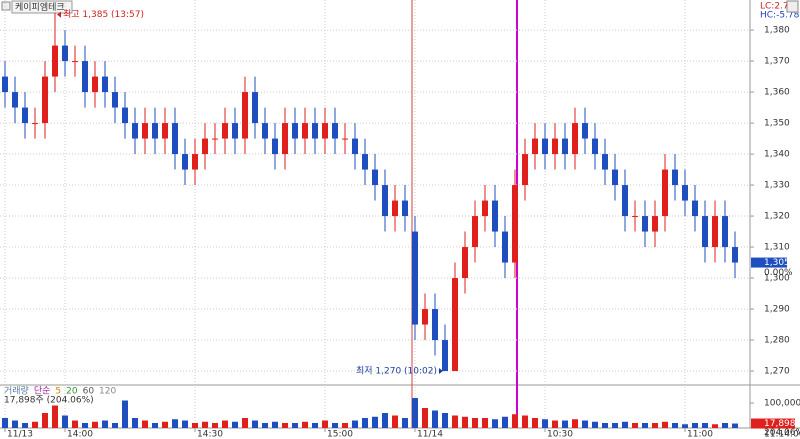 The width and height of the screenshot is (800, 439). Describe the element at coordinates (777, 372) in the screenshot. I see `y-tick-label: 1,270` at that location.